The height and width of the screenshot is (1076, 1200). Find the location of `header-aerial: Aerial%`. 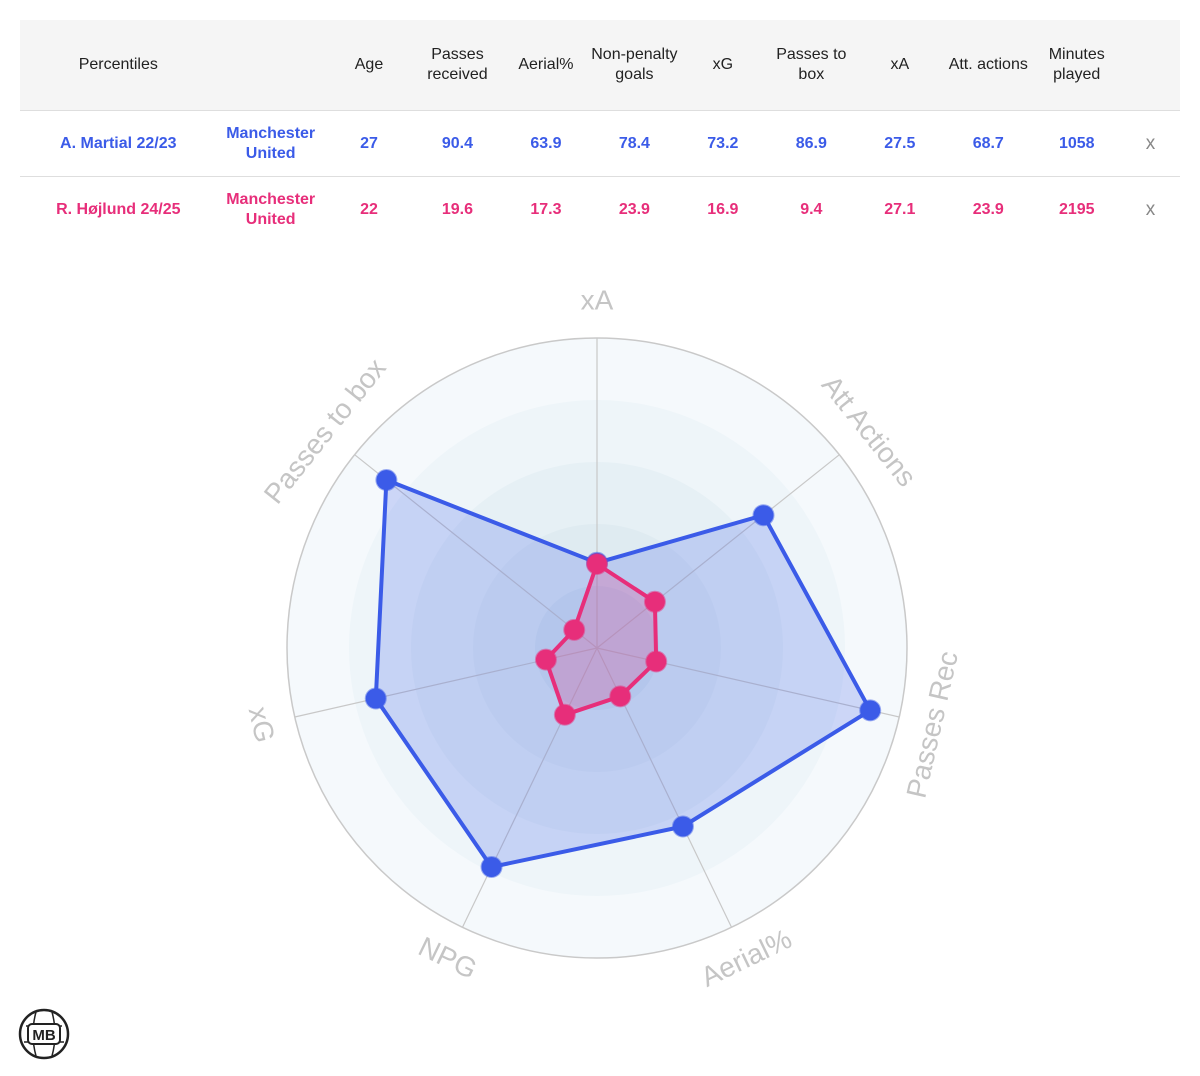

header-aerial: Aerial% is located at coordinates (546, 64).